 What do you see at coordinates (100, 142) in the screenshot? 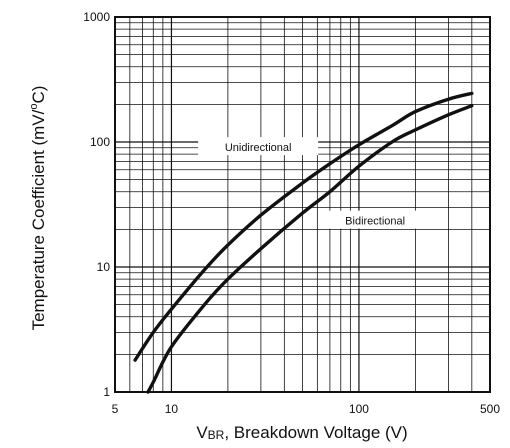
I see `y-tick-label: 100` at bounding box center [100, 142].